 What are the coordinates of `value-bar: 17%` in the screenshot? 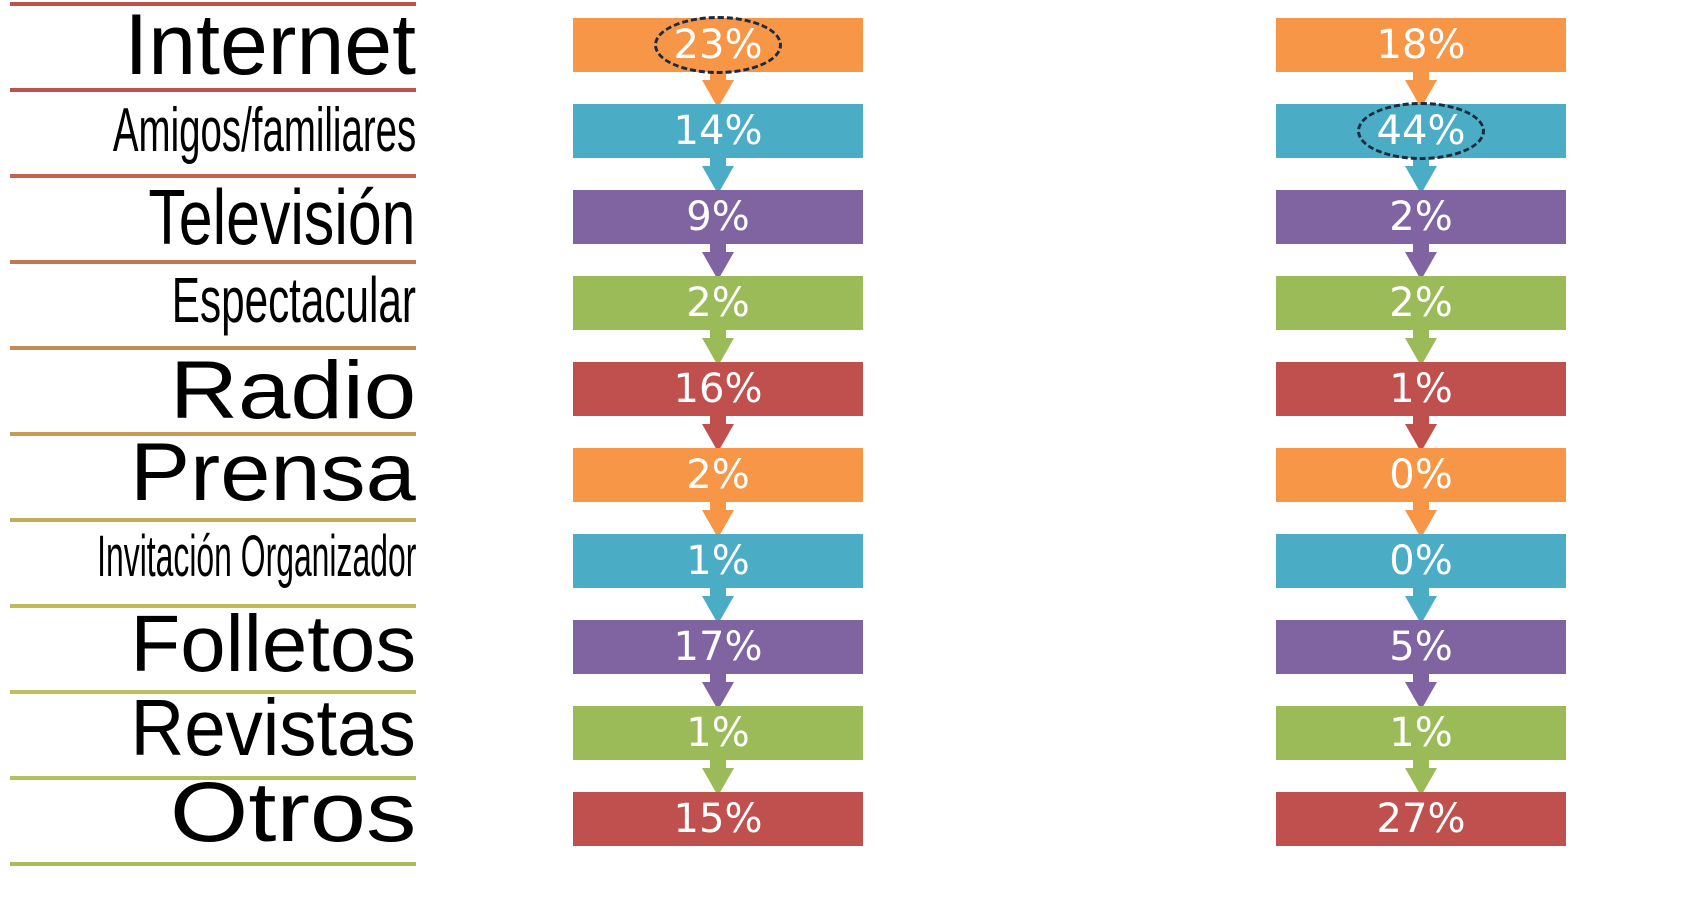 It's located at (718, 647).